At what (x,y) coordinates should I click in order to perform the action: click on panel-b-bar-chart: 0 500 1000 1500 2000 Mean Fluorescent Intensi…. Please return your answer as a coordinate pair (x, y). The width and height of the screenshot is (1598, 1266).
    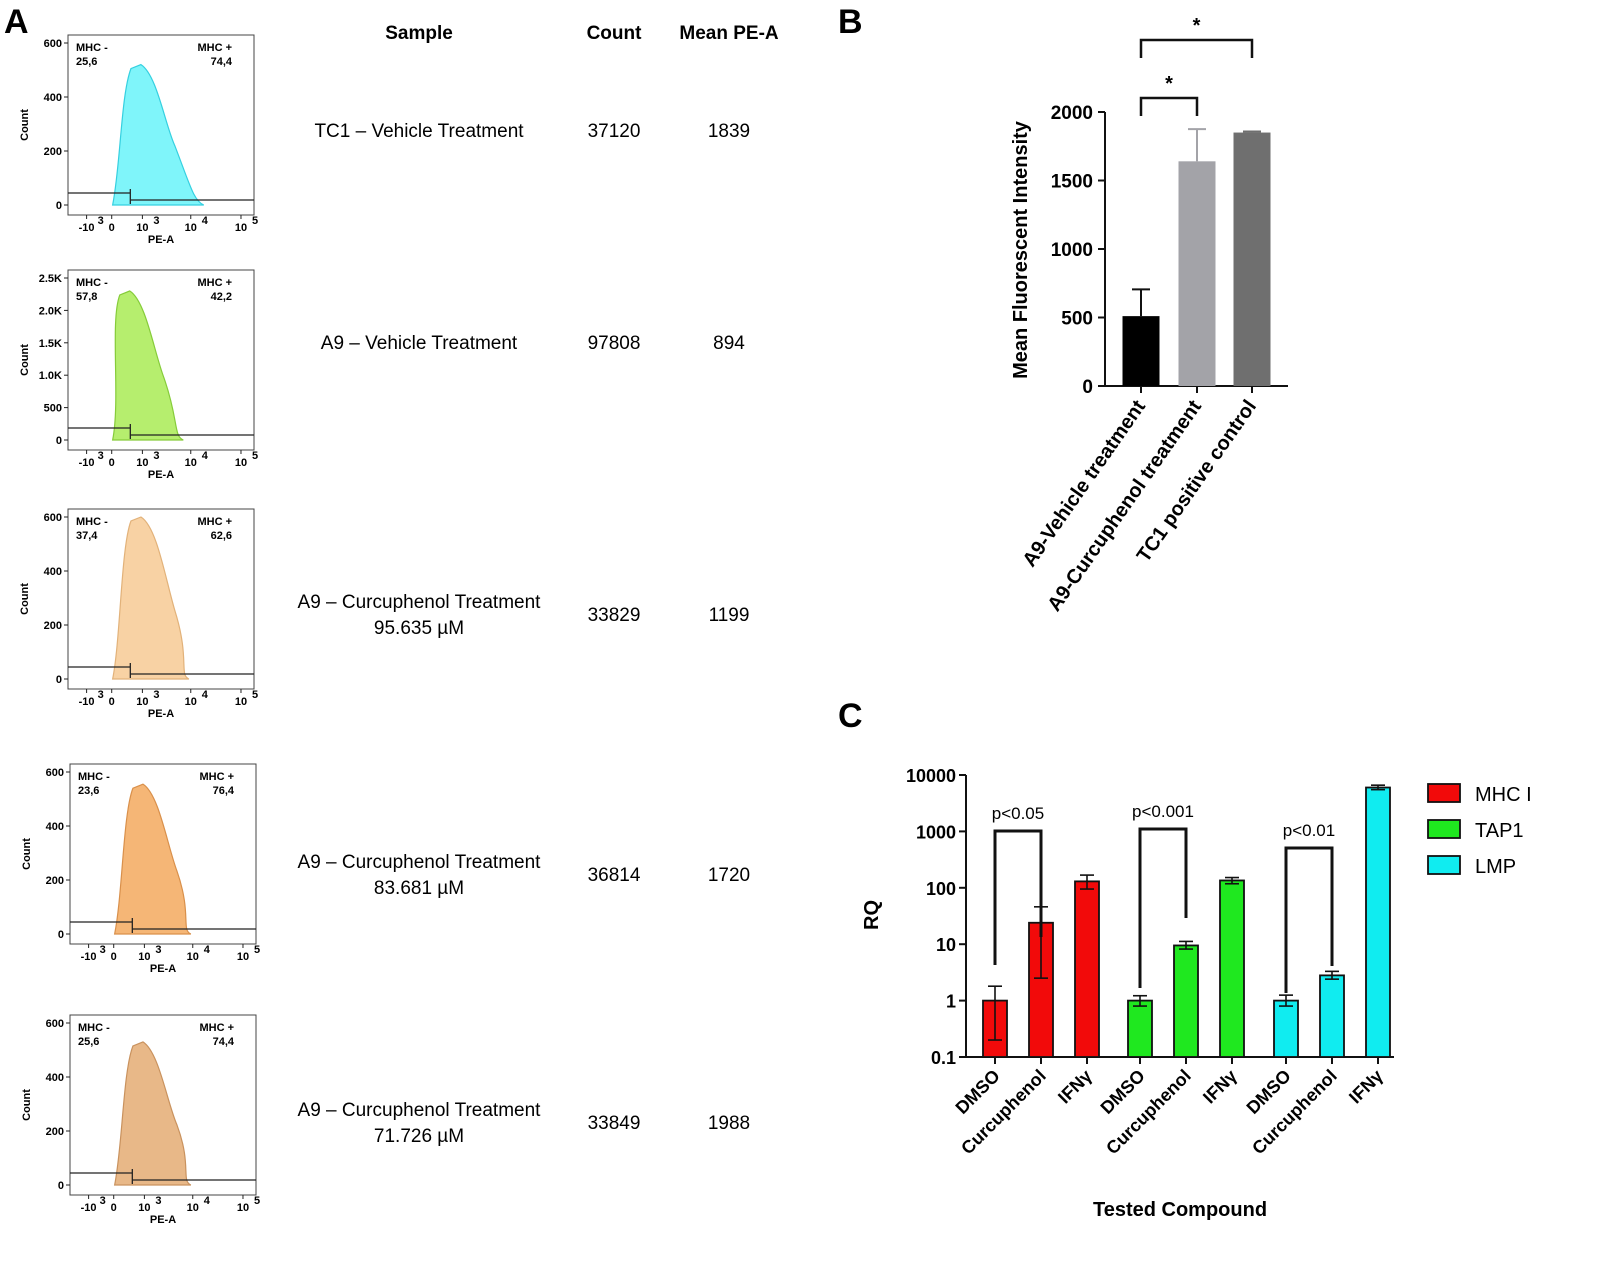
    Looking at the image, I should click on (1149, 315).